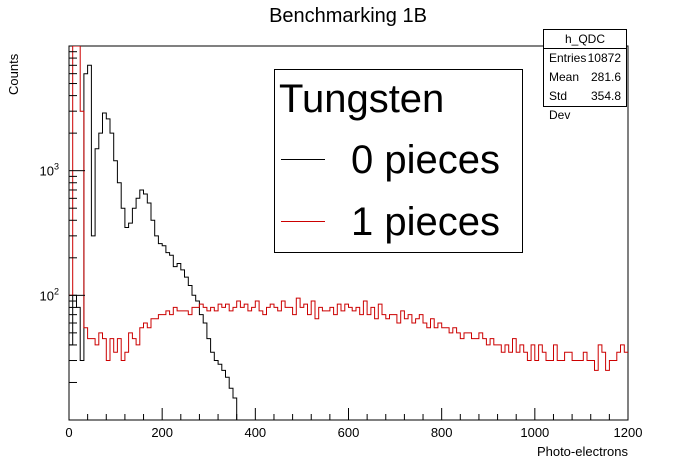 The image size is (698, 471). What do you see at coordinates (13, 74) in the screenshot?
I see `y-axis-label: Counts` at bounding box center [13, 74].